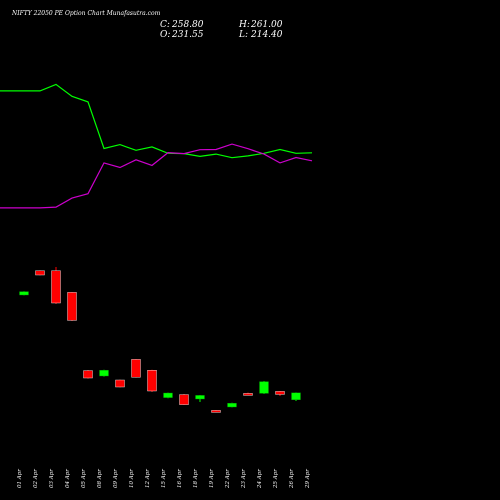 Image resolution: width=500 pixels, height=500 pixels. Describe the element at coordinates (187, 35) in the screenshot. I see `open-value: 231.55` at that location.